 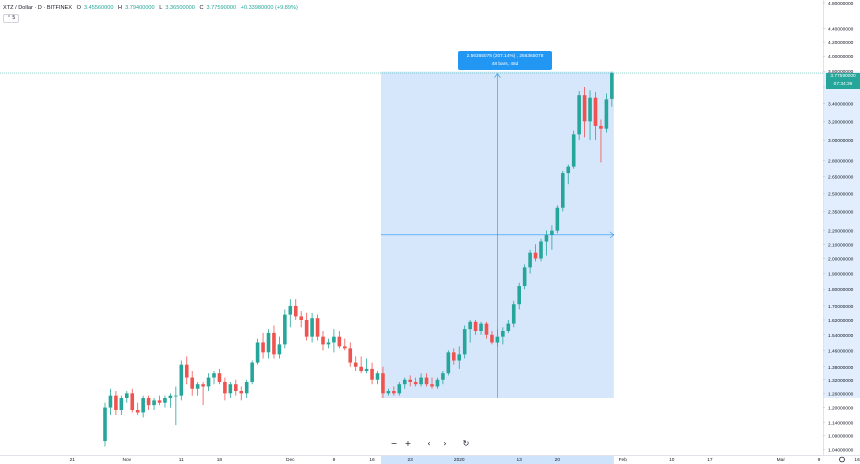 I want to click on close-value: 3.77590000, so click(x=221, y=8).